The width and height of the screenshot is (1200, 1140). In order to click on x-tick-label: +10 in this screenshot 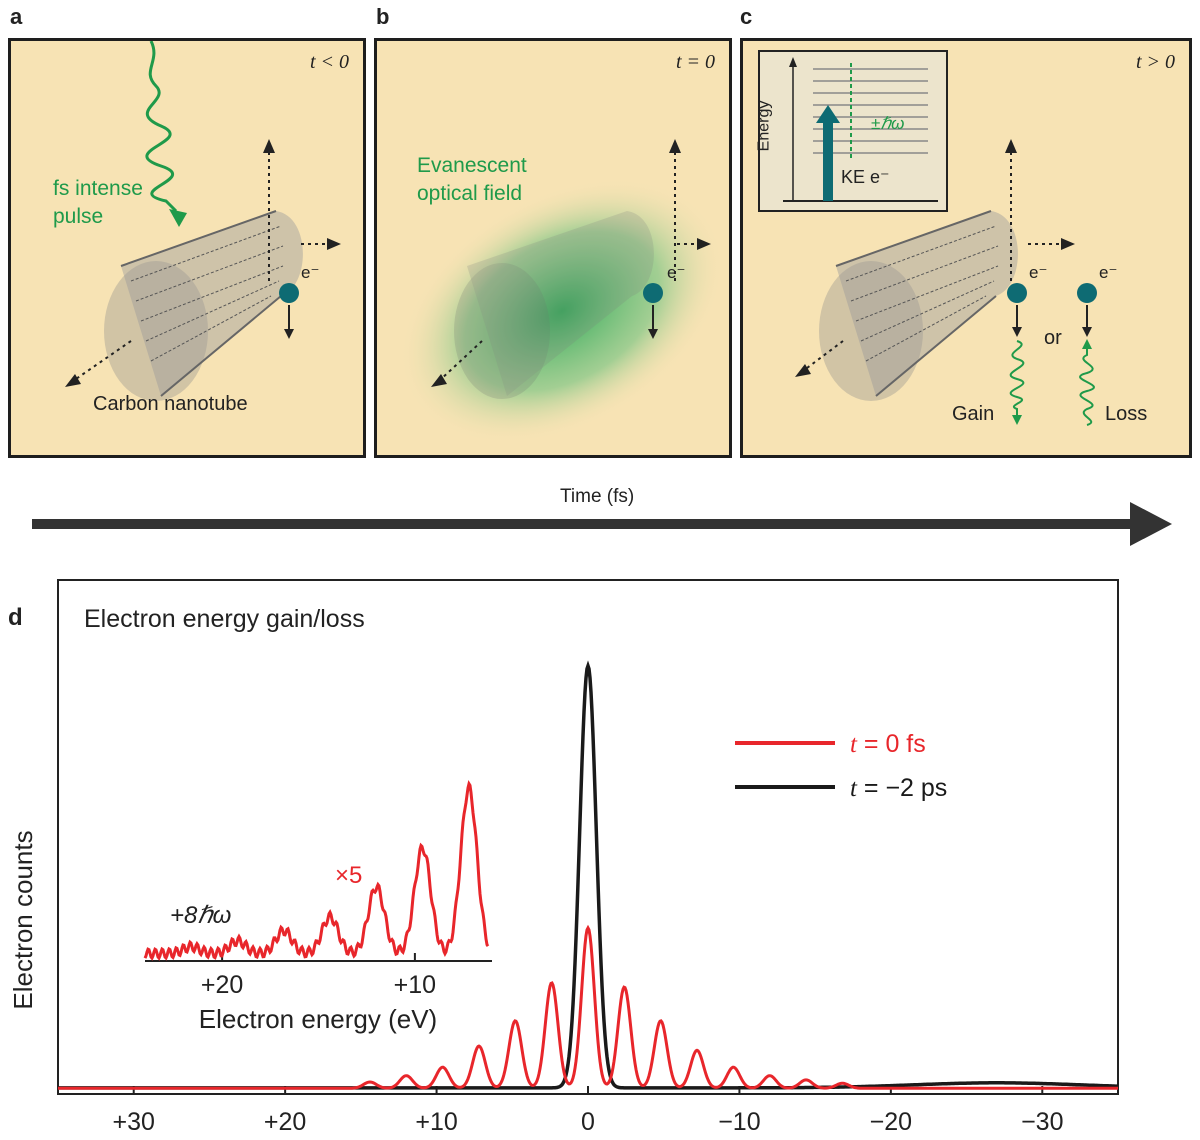, I will do `click(436, 1122)`.